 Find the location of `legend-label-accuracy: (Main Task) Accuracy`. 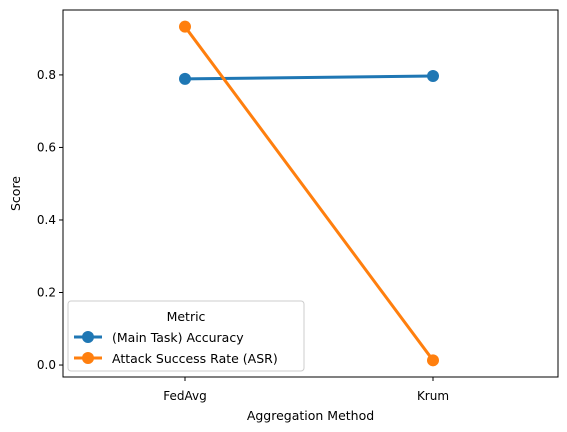

legend-label-accuracy: (Main Task) Accuracy is located at coordinates (178, 337).